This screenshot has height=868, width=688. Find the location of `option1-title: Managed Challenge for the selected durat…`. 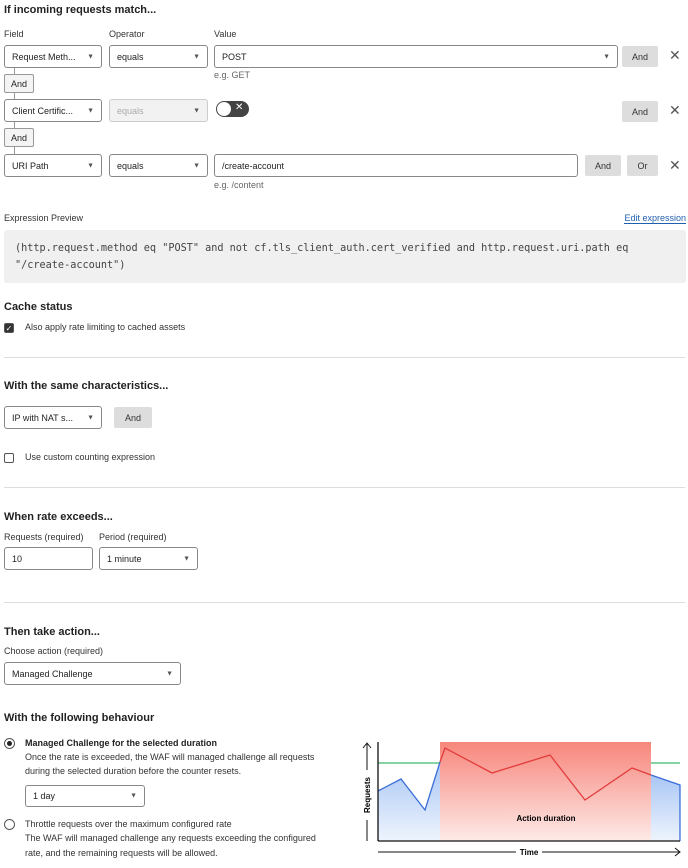

option1-title: Managed Challenge for the selected durat… is located at coordinates (121, 743).